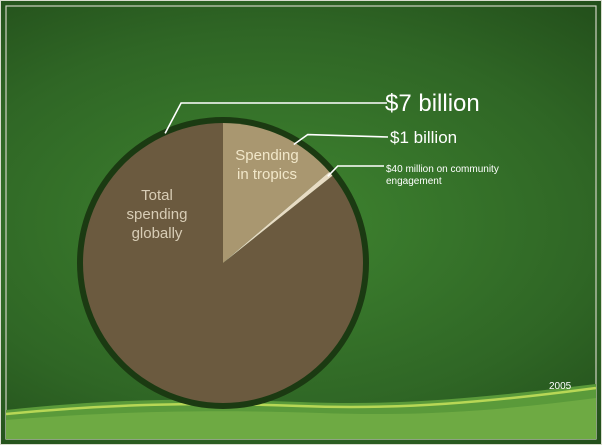  Describe the element at coordinates (355, 171) in the screenshot. I see `leader-line-community` at that location.